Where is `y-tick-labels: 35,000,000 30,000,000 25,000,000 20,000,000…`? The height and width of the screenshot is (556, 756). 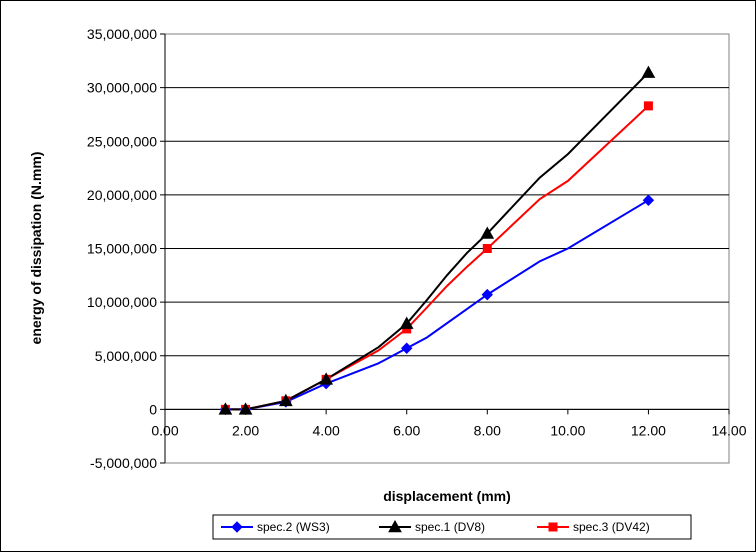
y-tick-labels: 35,000,000 30,000,000 25,000,000 20,000,000… is located at coordinates (122, 248).